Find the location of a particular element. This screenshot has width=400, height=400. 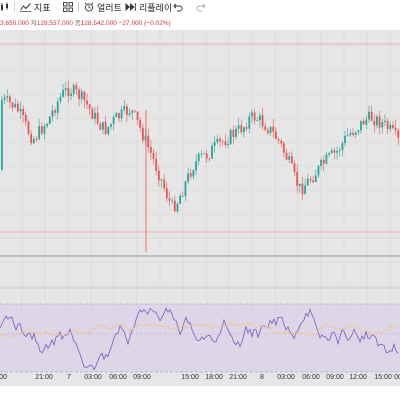

chart-type-button is located at coordinates (5, 7).